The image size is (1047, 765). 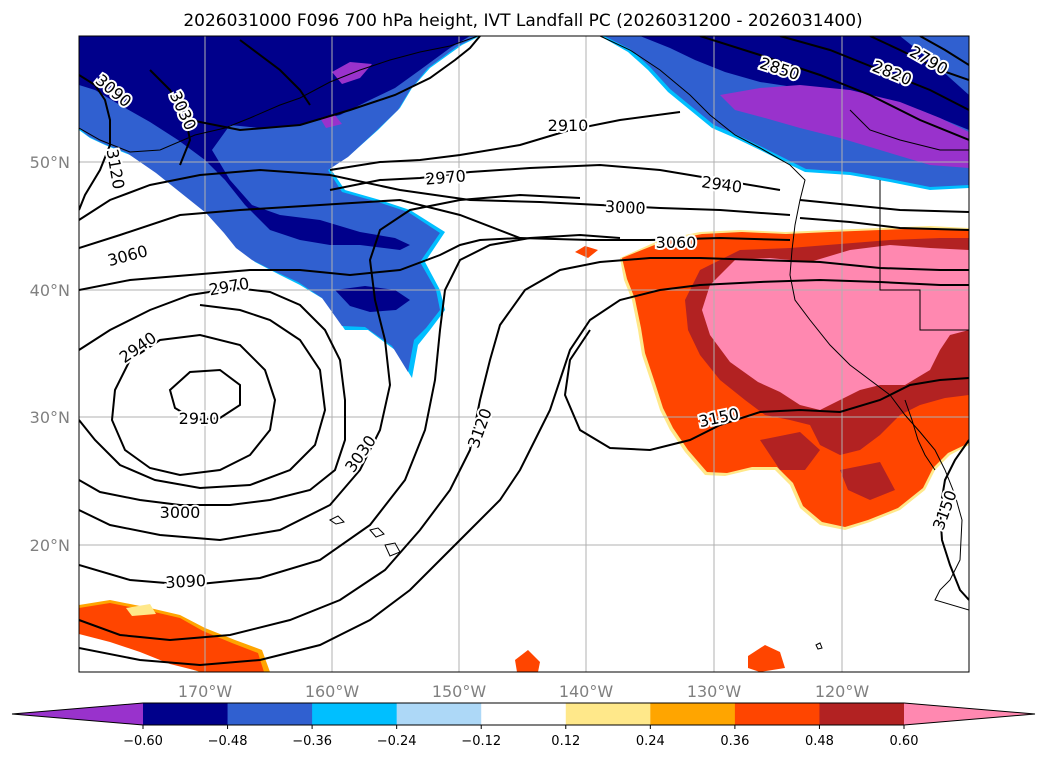 What do you see at coordinates (77, 714) in the screenshot?
I see `colorbar-low-extend` at bounding box center [77, 714].